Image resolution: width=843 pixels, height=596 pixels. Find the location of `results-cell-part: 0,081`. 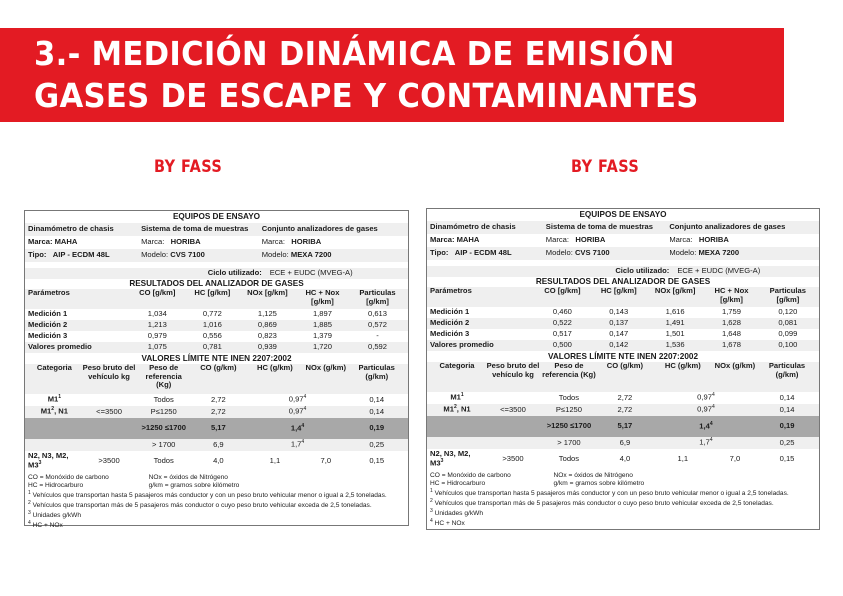

results-cell-part: 0,081 is located at coordinates (788, 323).